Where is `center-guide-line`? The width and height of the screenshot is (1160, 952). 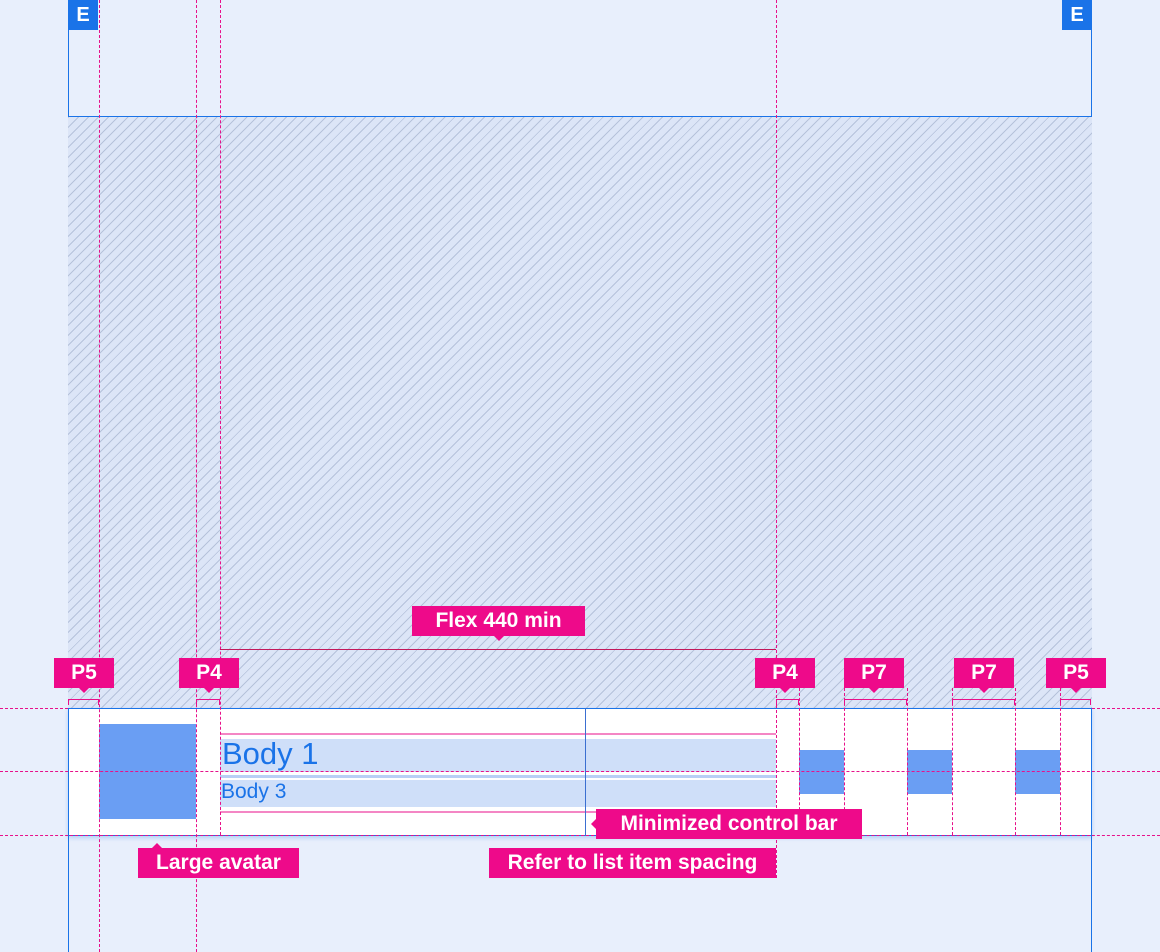
center-guide-line is located at coordinates (580, 771).